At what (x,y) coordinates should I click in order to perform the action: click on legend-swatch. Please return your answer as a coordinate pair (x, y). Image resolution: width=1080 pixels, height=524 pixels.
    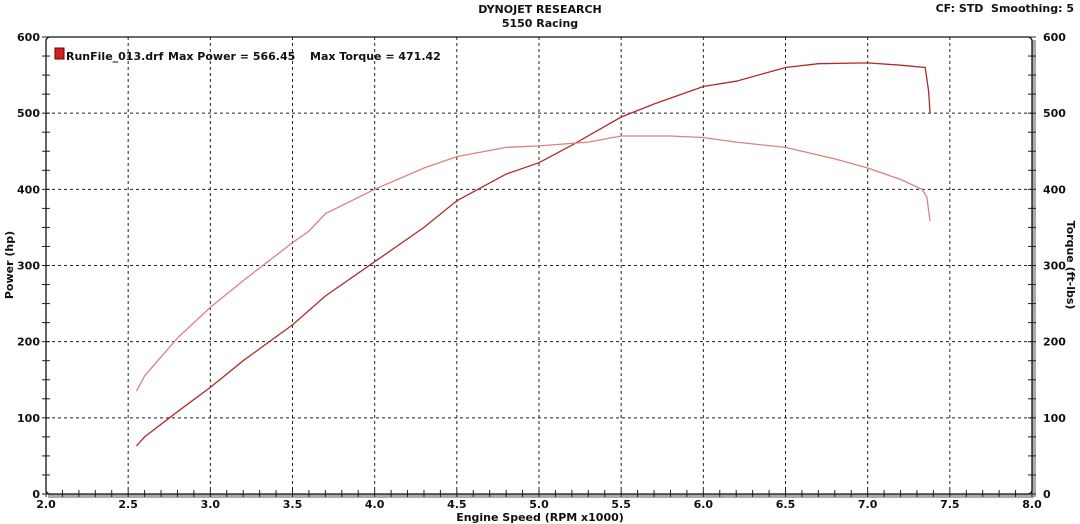
    Looking at the image, I should click on (59, 53).